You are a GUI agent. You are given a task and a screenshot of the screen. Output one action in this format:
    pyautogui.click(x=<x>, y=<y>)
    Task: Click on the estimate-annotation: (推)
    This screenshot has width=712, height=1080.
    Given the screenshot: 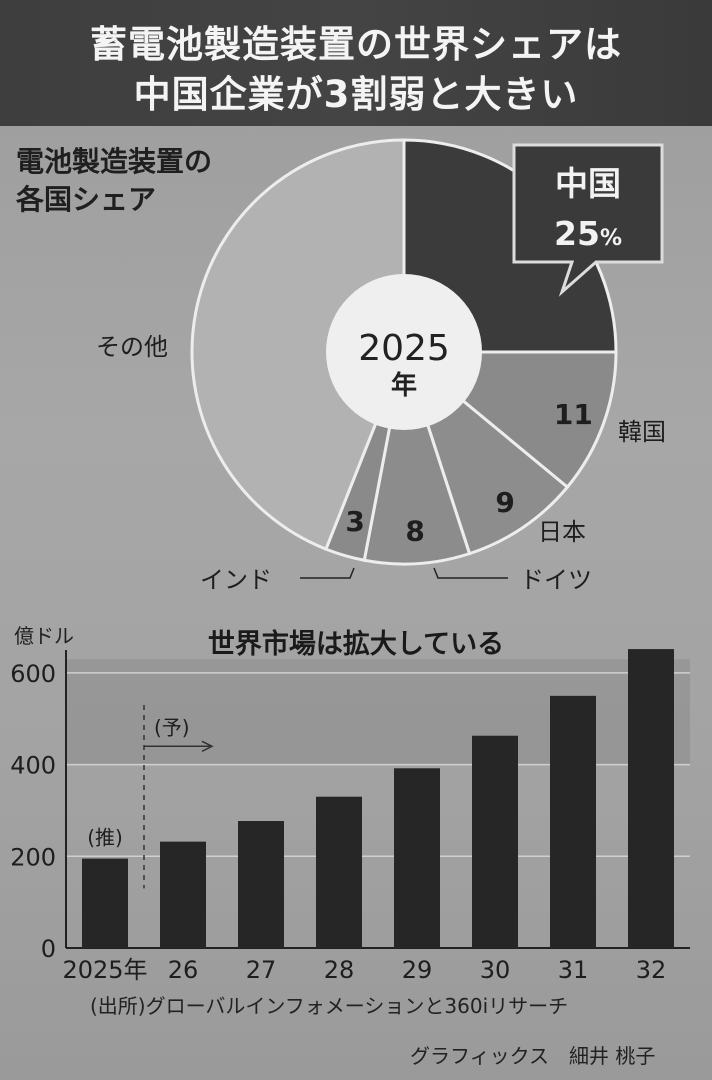 What is the action you would take?
    pyautogui.click(x=105, y=838)
    